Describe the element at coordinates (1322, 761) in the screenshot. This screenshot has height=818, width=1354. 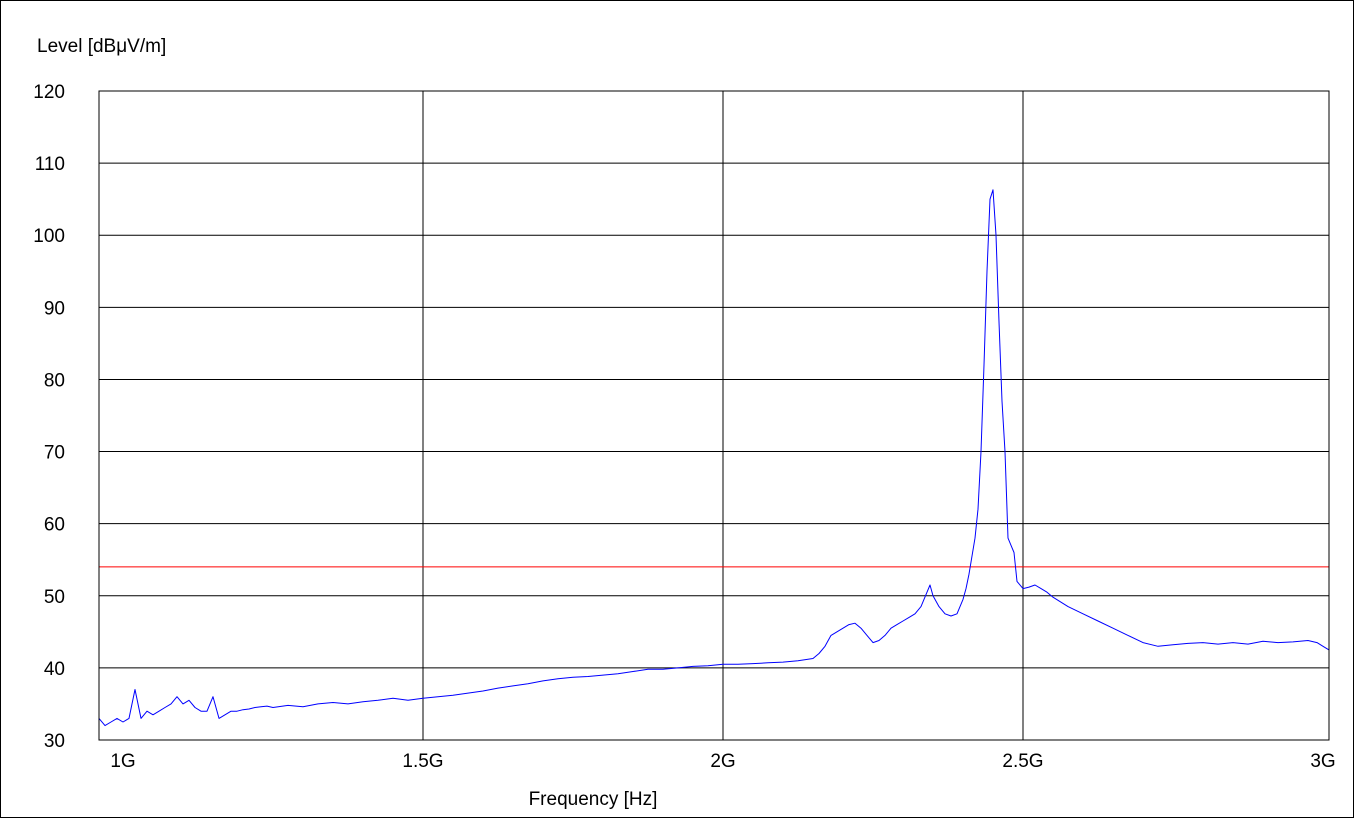
I see `x-tick-label: 3G` at that location.